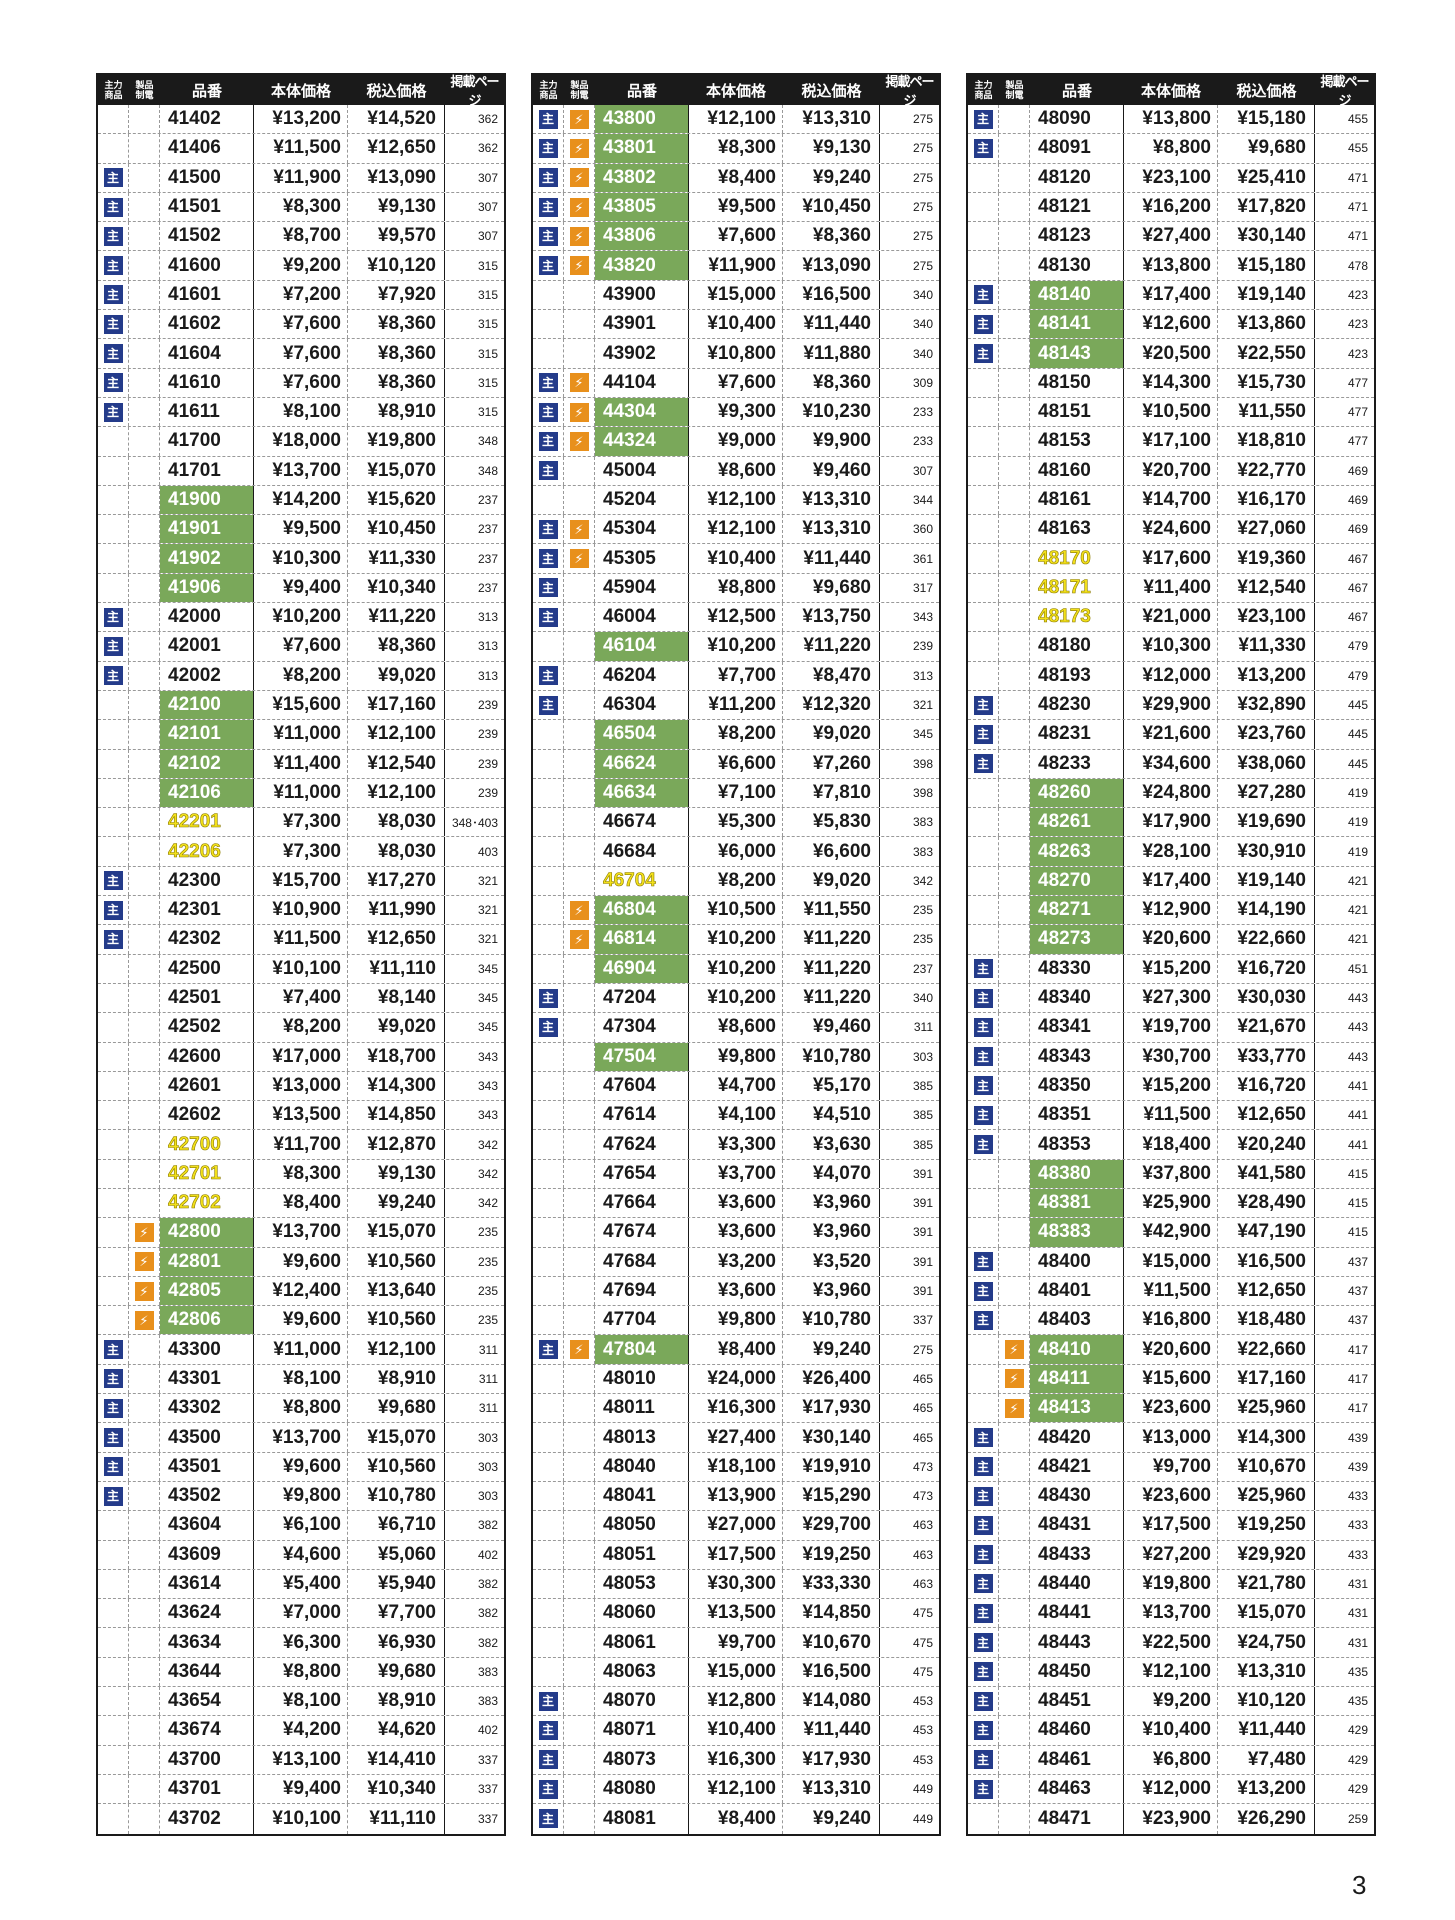 This screenshot has width=1455, height=1920. I want to click on tax-price: ¥11,440, so click(831, 558).